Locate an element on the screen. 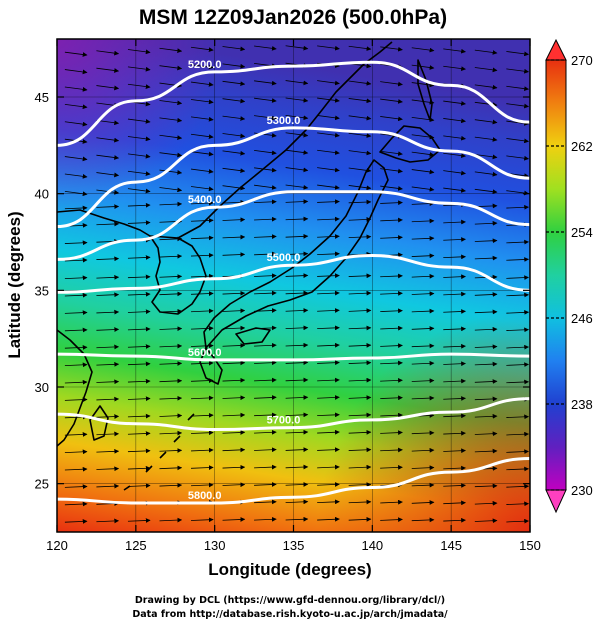  contour-label-5200.0: 5200.0 is located at coordinates (205, 65).